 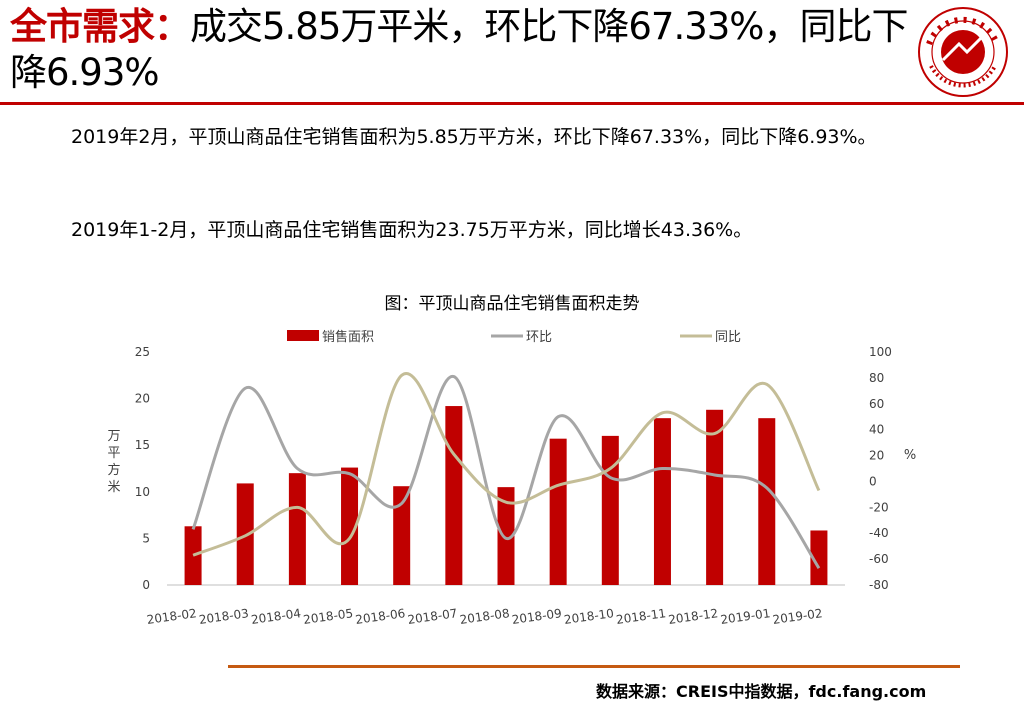 What do you see at coordinates (224, 616) in the screenshot?
I see `x-tick-label: 2018-03` at bounding box center [224, 616].